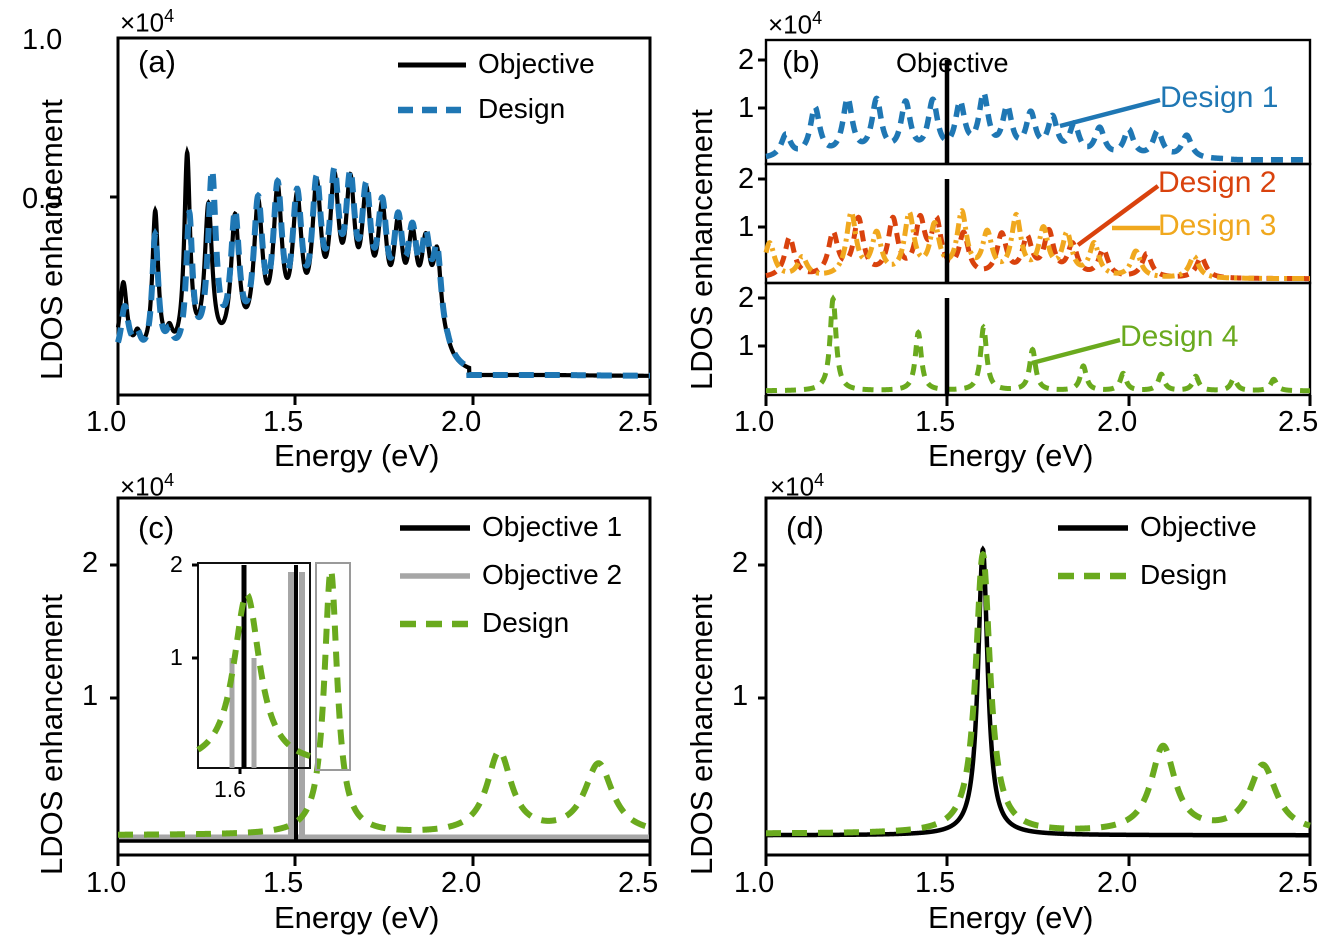 This screenshot has height=948, width=1324. What do you see at coordinates (746, 346) in the screenshot?
I see `panel-b-sub3-ytick-1: 1` at bounding box center [746, 346].